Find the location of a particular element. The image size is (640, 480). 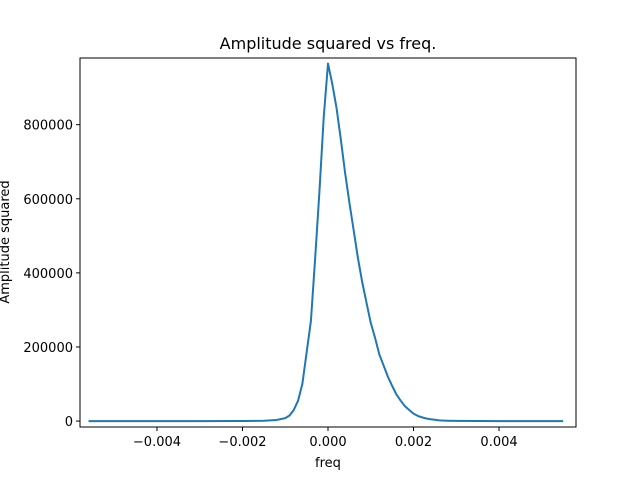

y-tick-label: 200000 is located at coordinates (48, 348).